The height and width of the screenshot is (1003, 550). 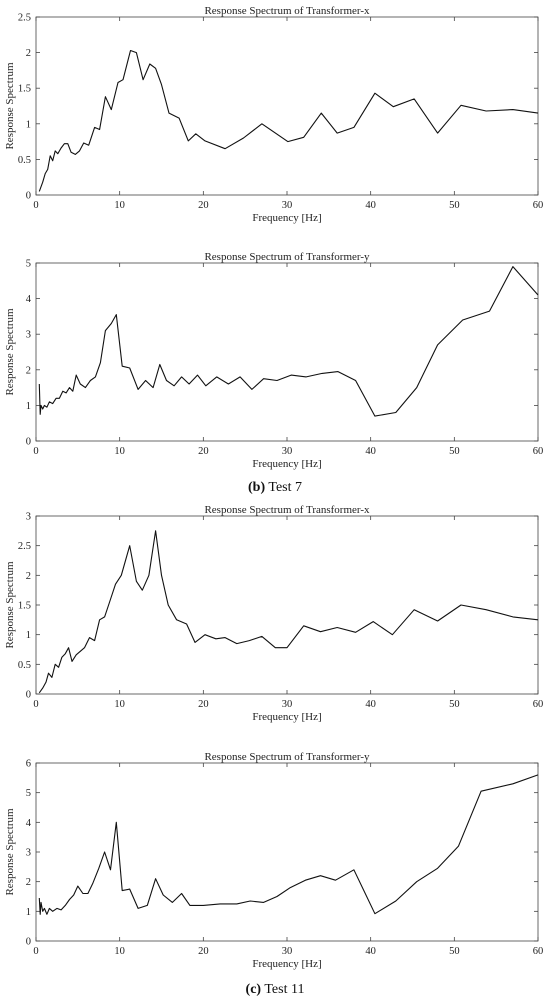 What do you see at coordinates (28, 764) in the screenshot?
I see `y-tick-label: 6` at bounding box center [28, 764].